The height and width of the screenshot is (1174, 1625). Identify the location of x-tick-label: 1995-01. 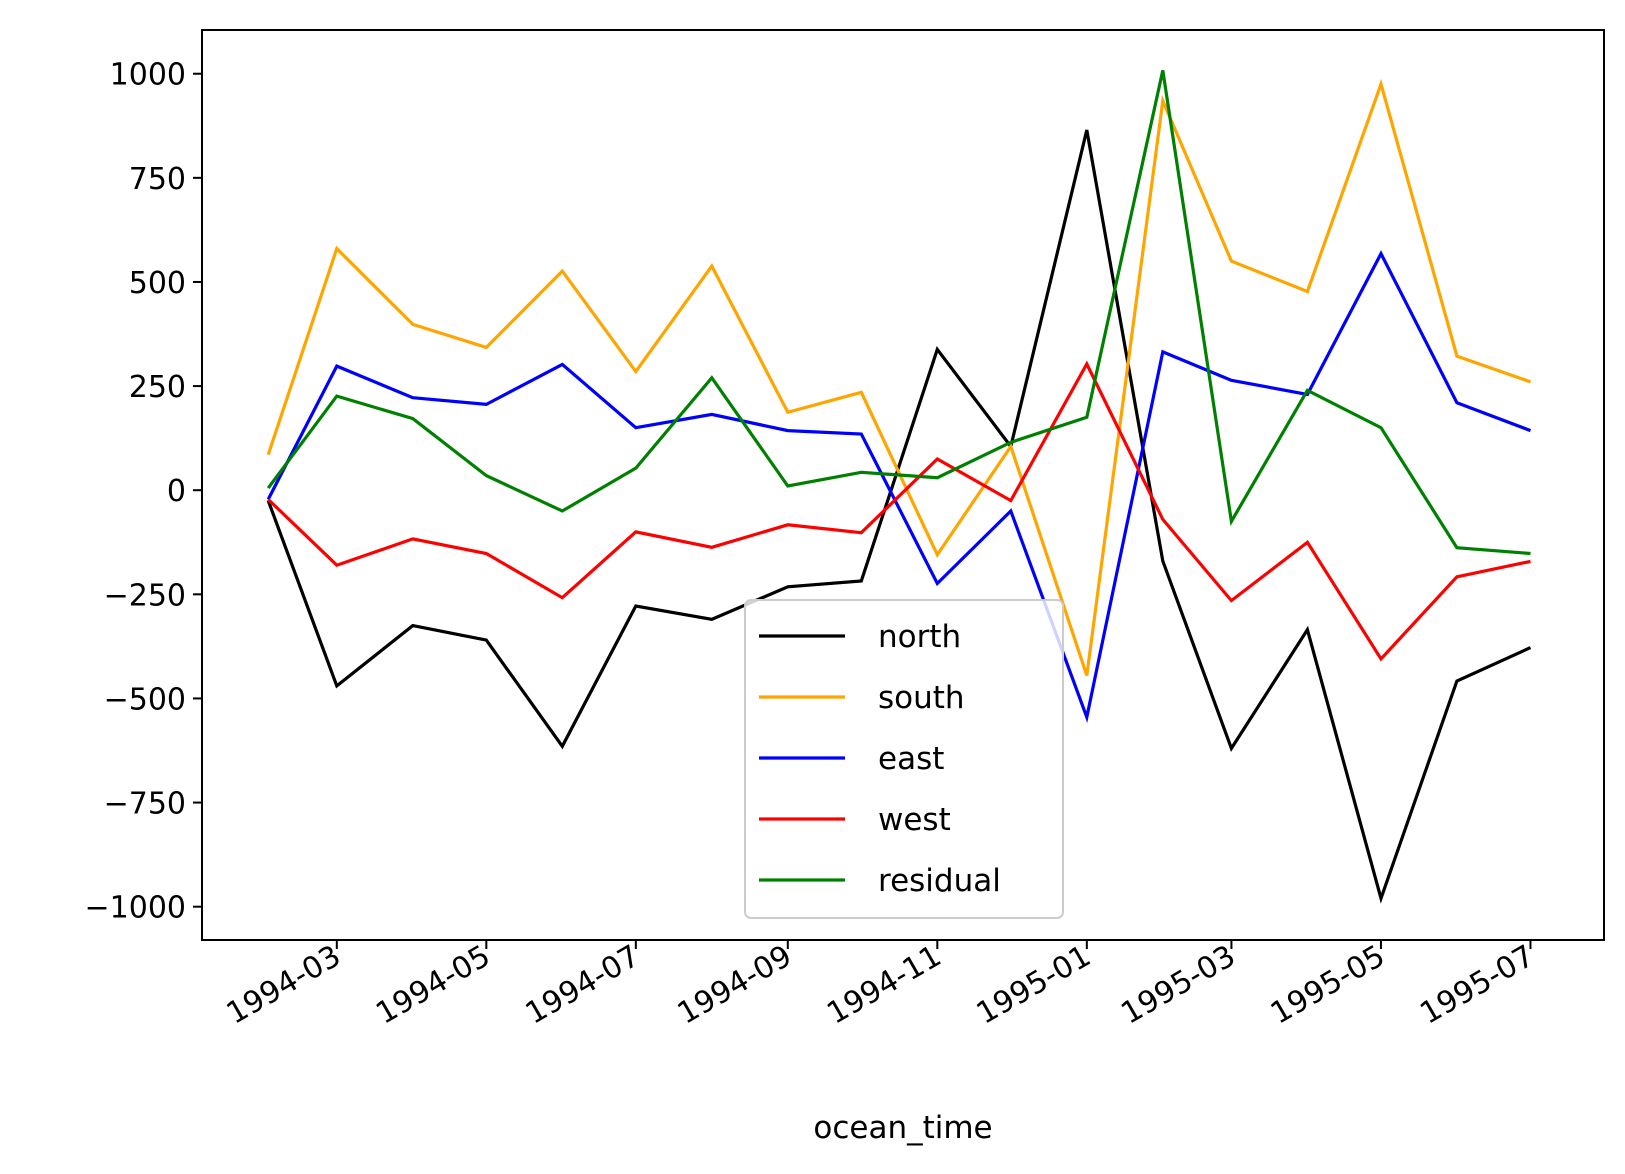
(1034, 985).